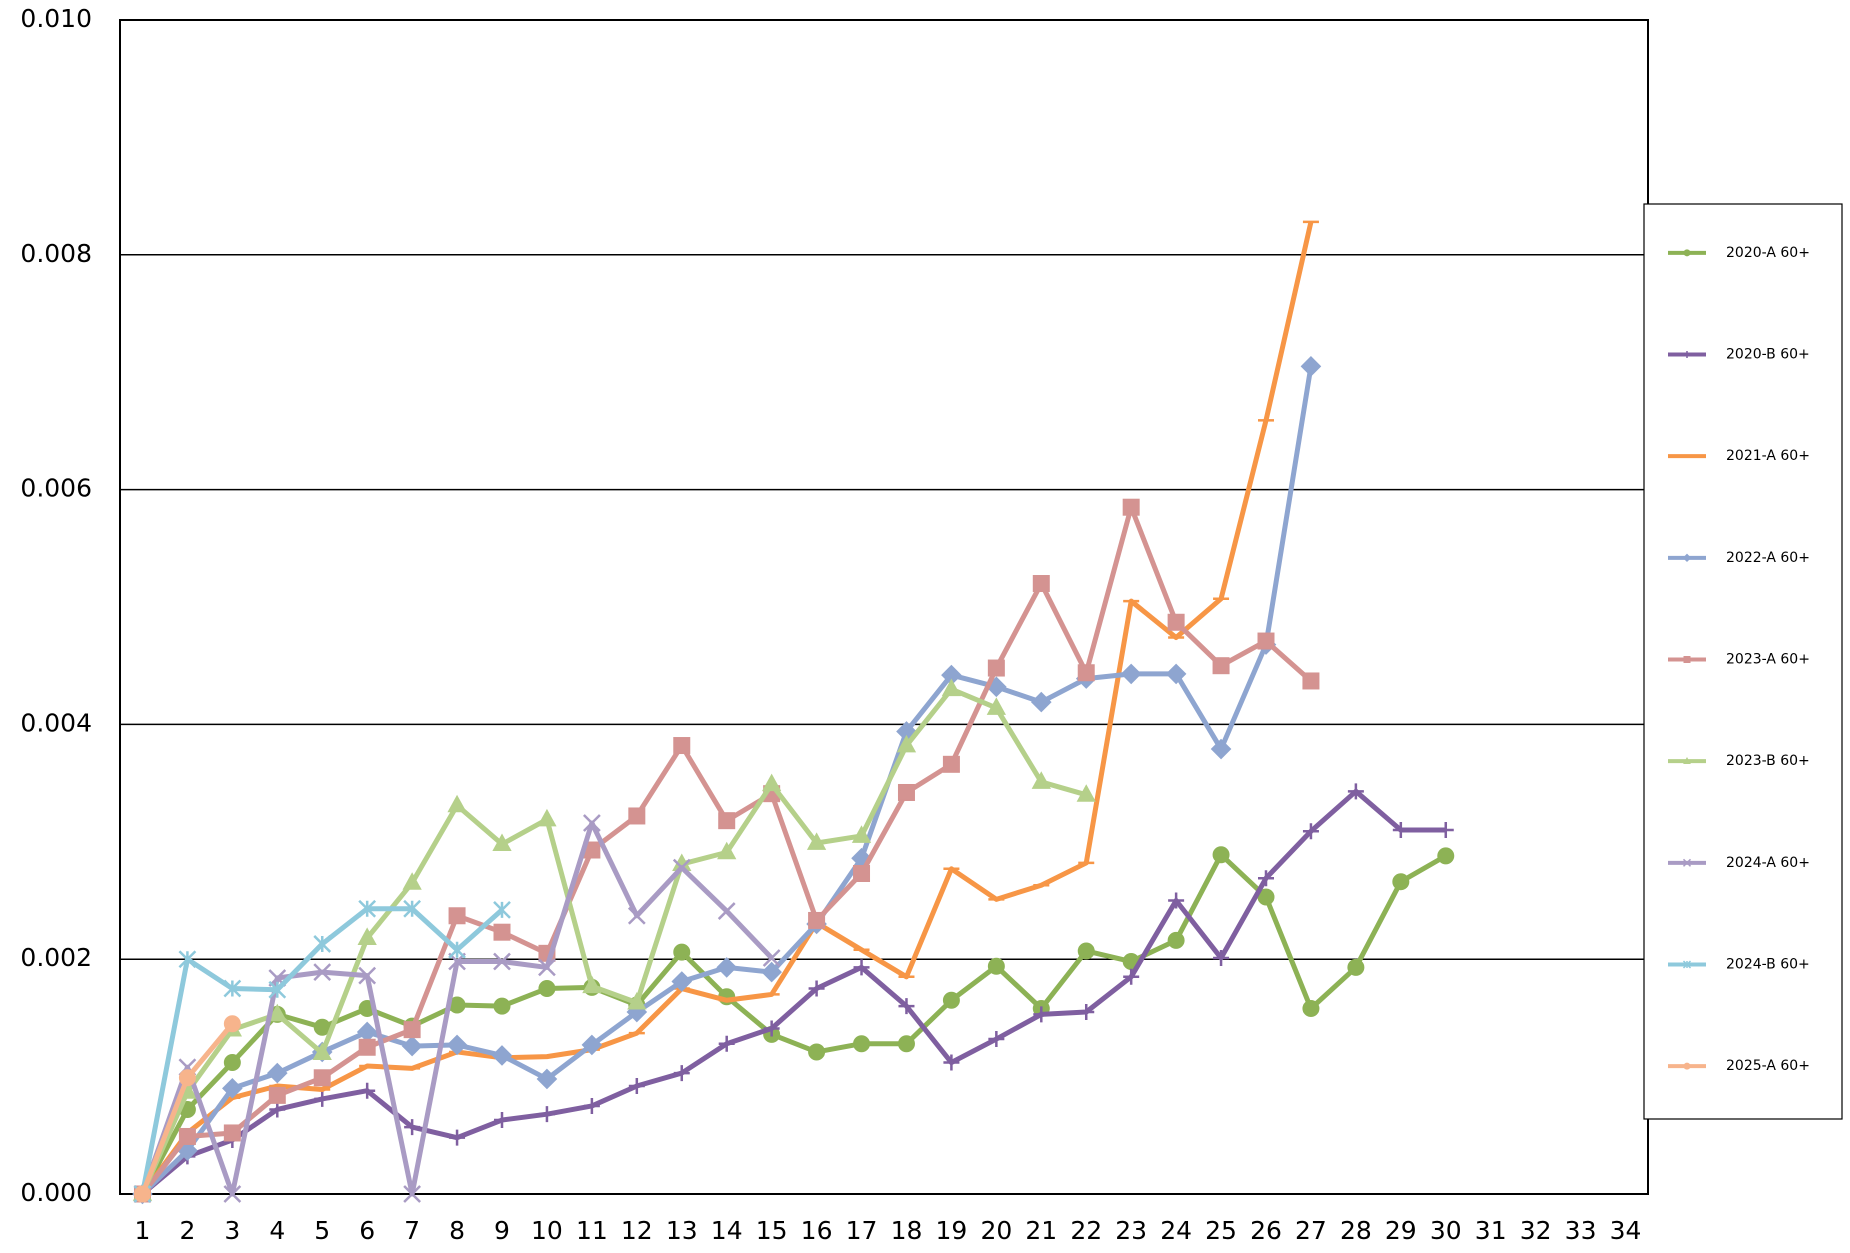  Describe the element at coordinates (1176, 1230) in the screenshot. I see `x-tick-label: 24` at that location.